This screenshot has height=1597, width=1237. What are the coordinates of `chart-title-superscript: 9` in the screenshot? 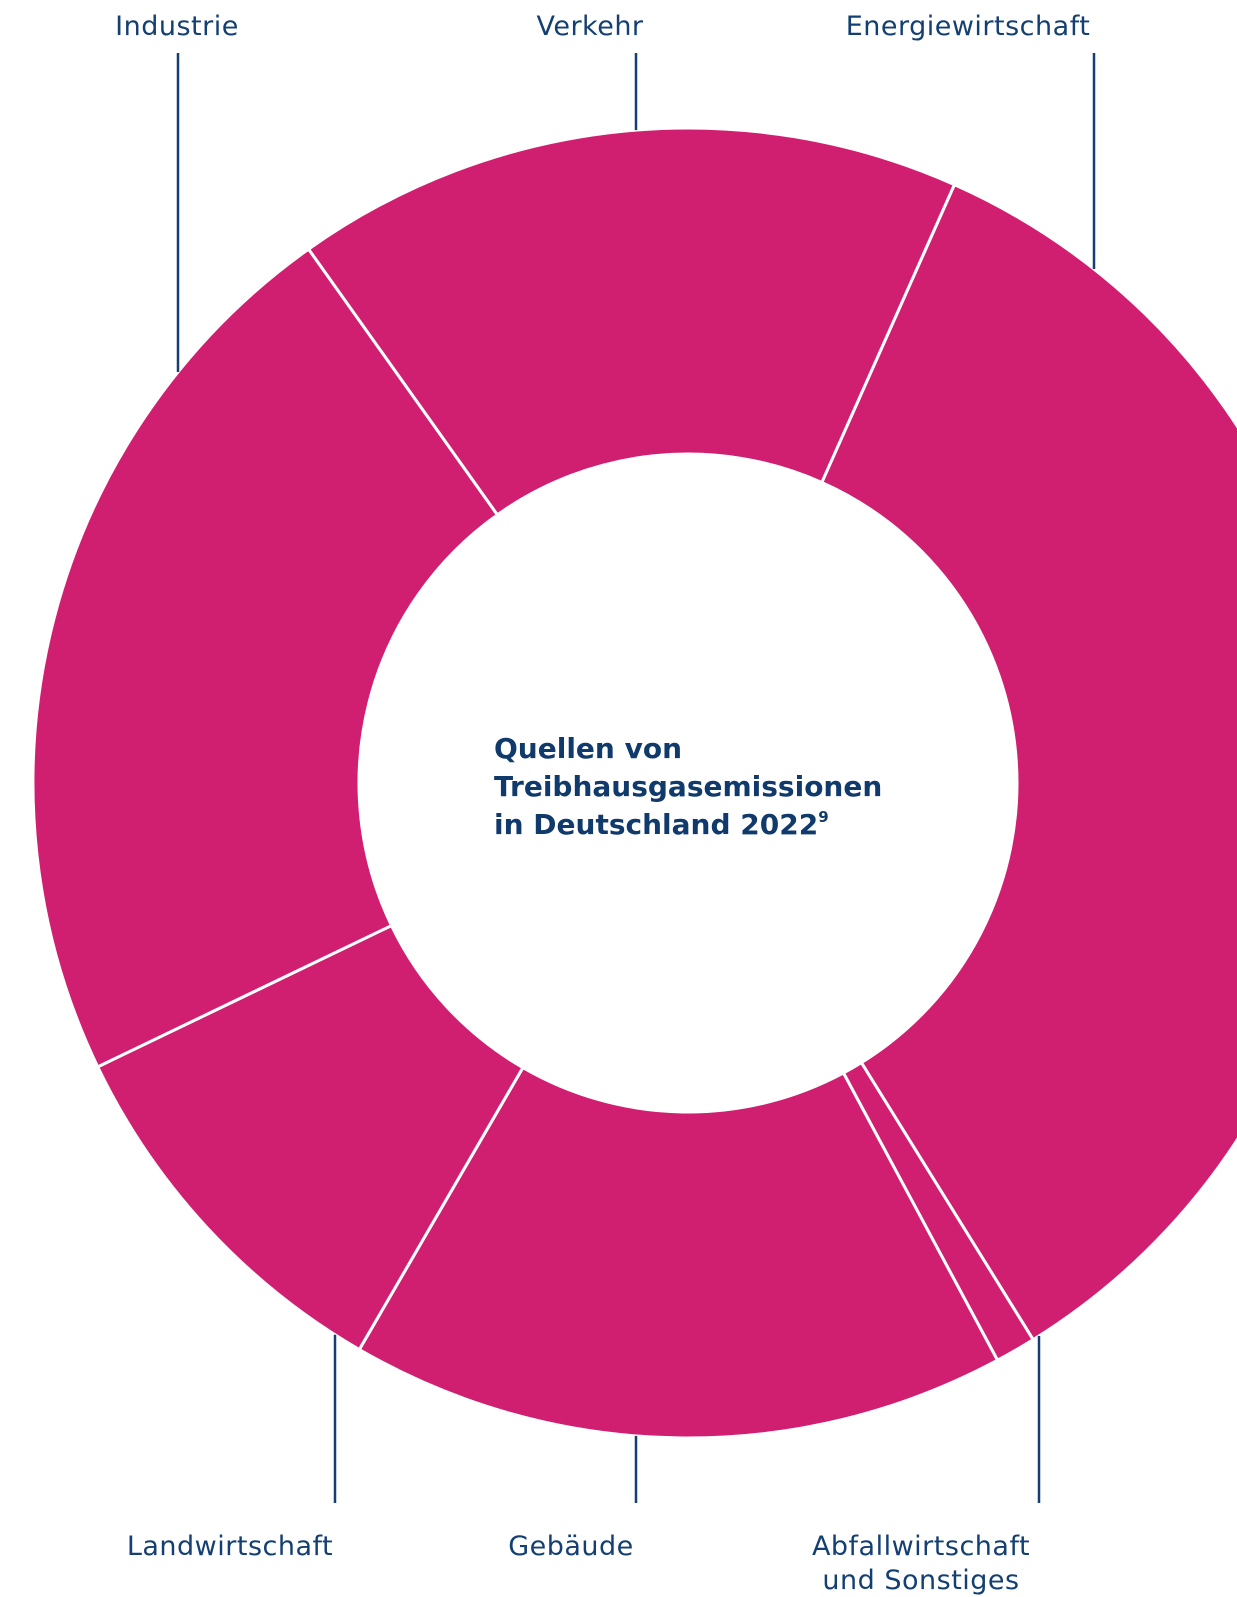 It's located at (823, 817).